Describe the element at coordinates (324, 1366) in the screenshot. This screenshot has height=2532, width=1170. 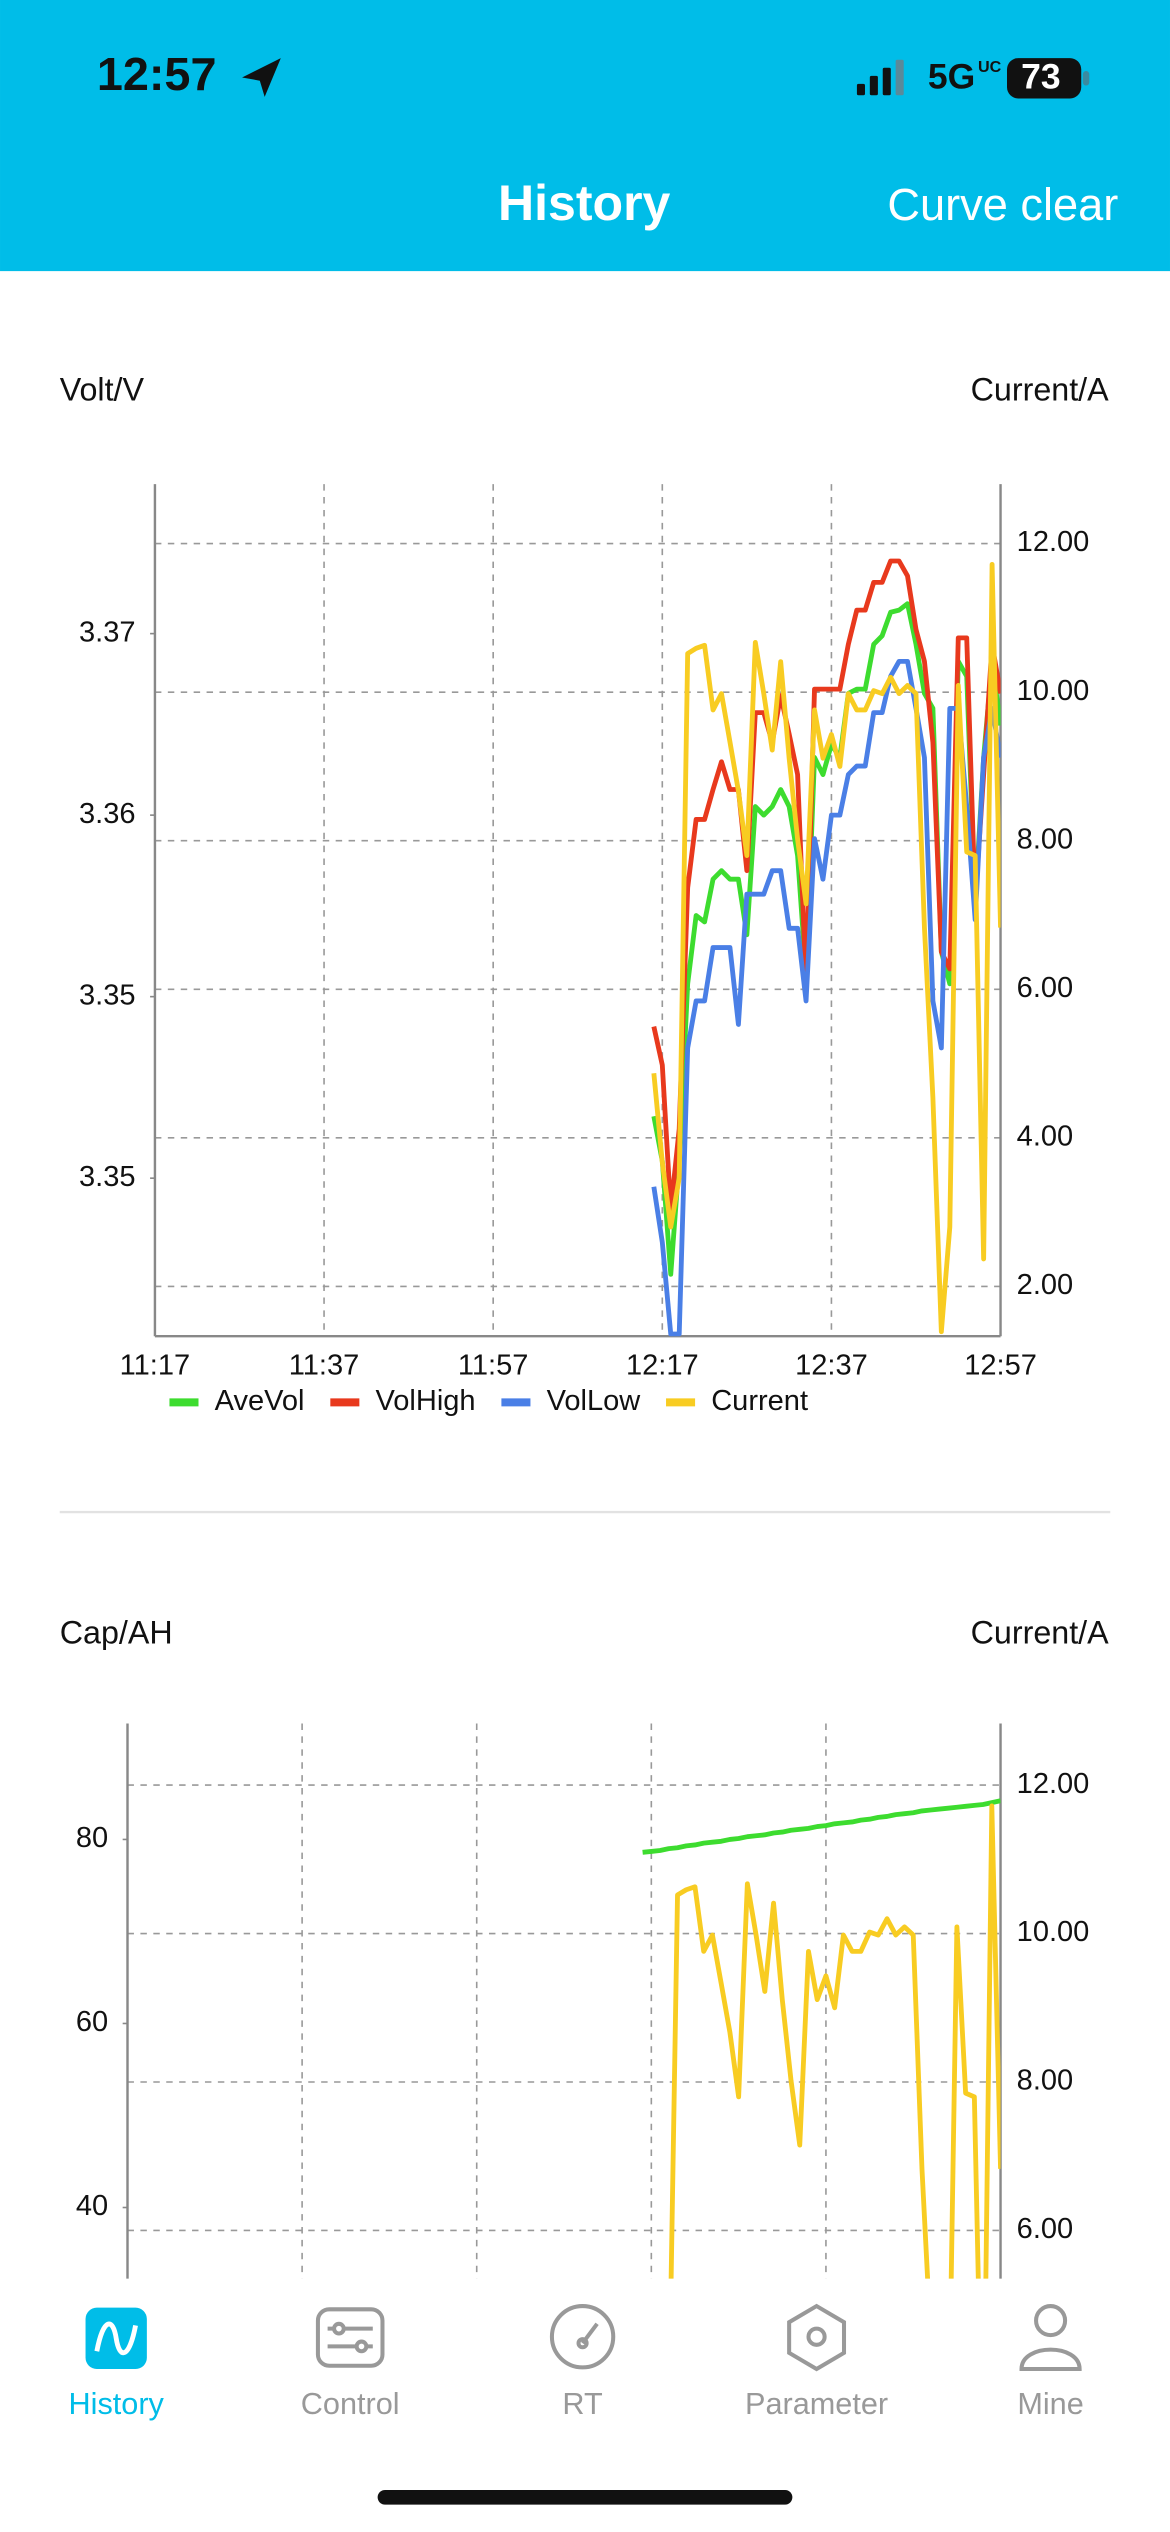
I see `x-tick-label: 11:37` at that location.